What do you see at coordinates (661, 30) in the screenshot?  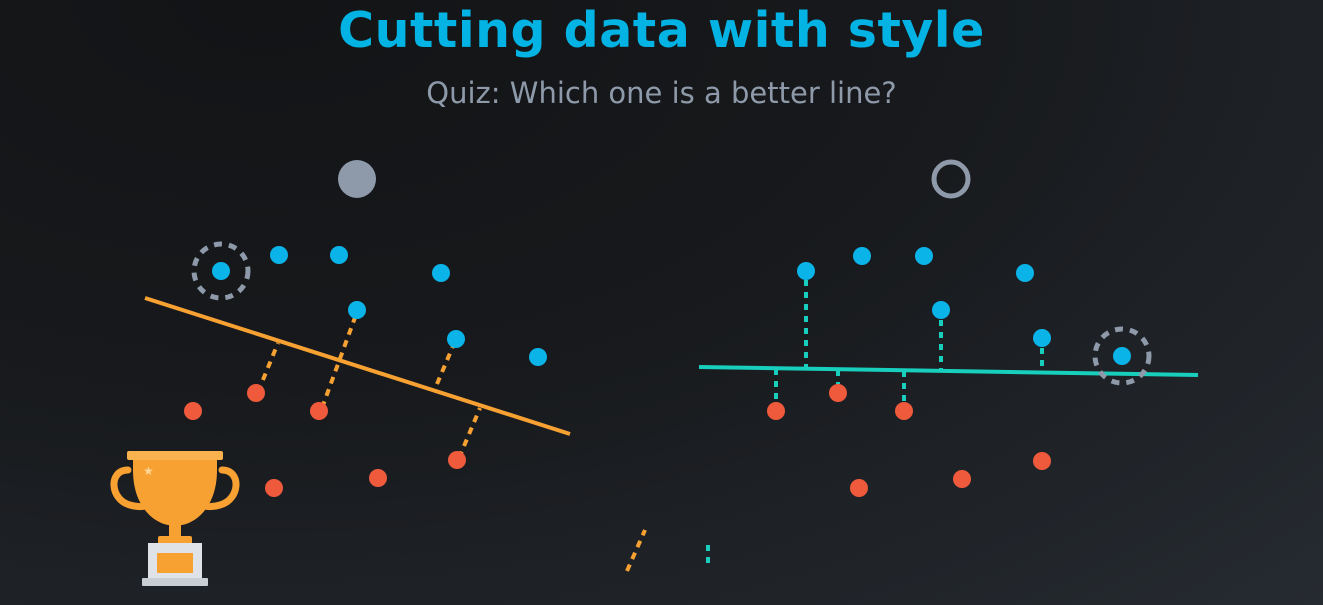 I see `page-title: Cutting data with style` at bounding box center [661, 30].